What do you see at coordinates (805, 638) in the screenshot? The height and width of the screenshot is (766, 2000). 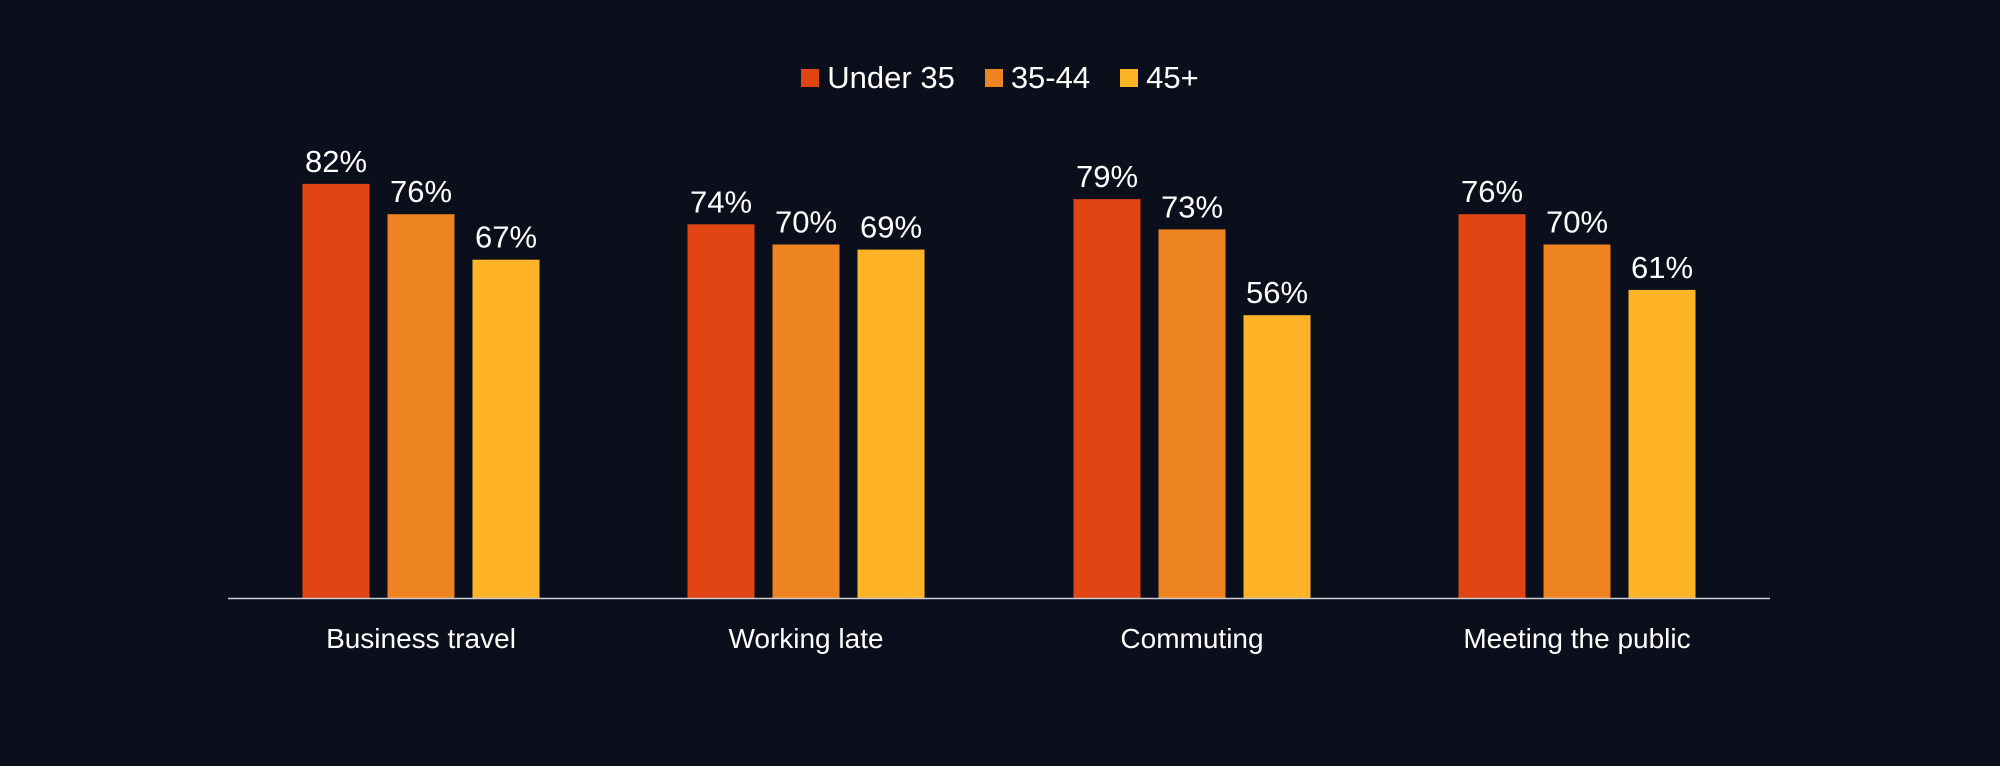 I see `category-label: Working late` at bounding box center [805, 638].